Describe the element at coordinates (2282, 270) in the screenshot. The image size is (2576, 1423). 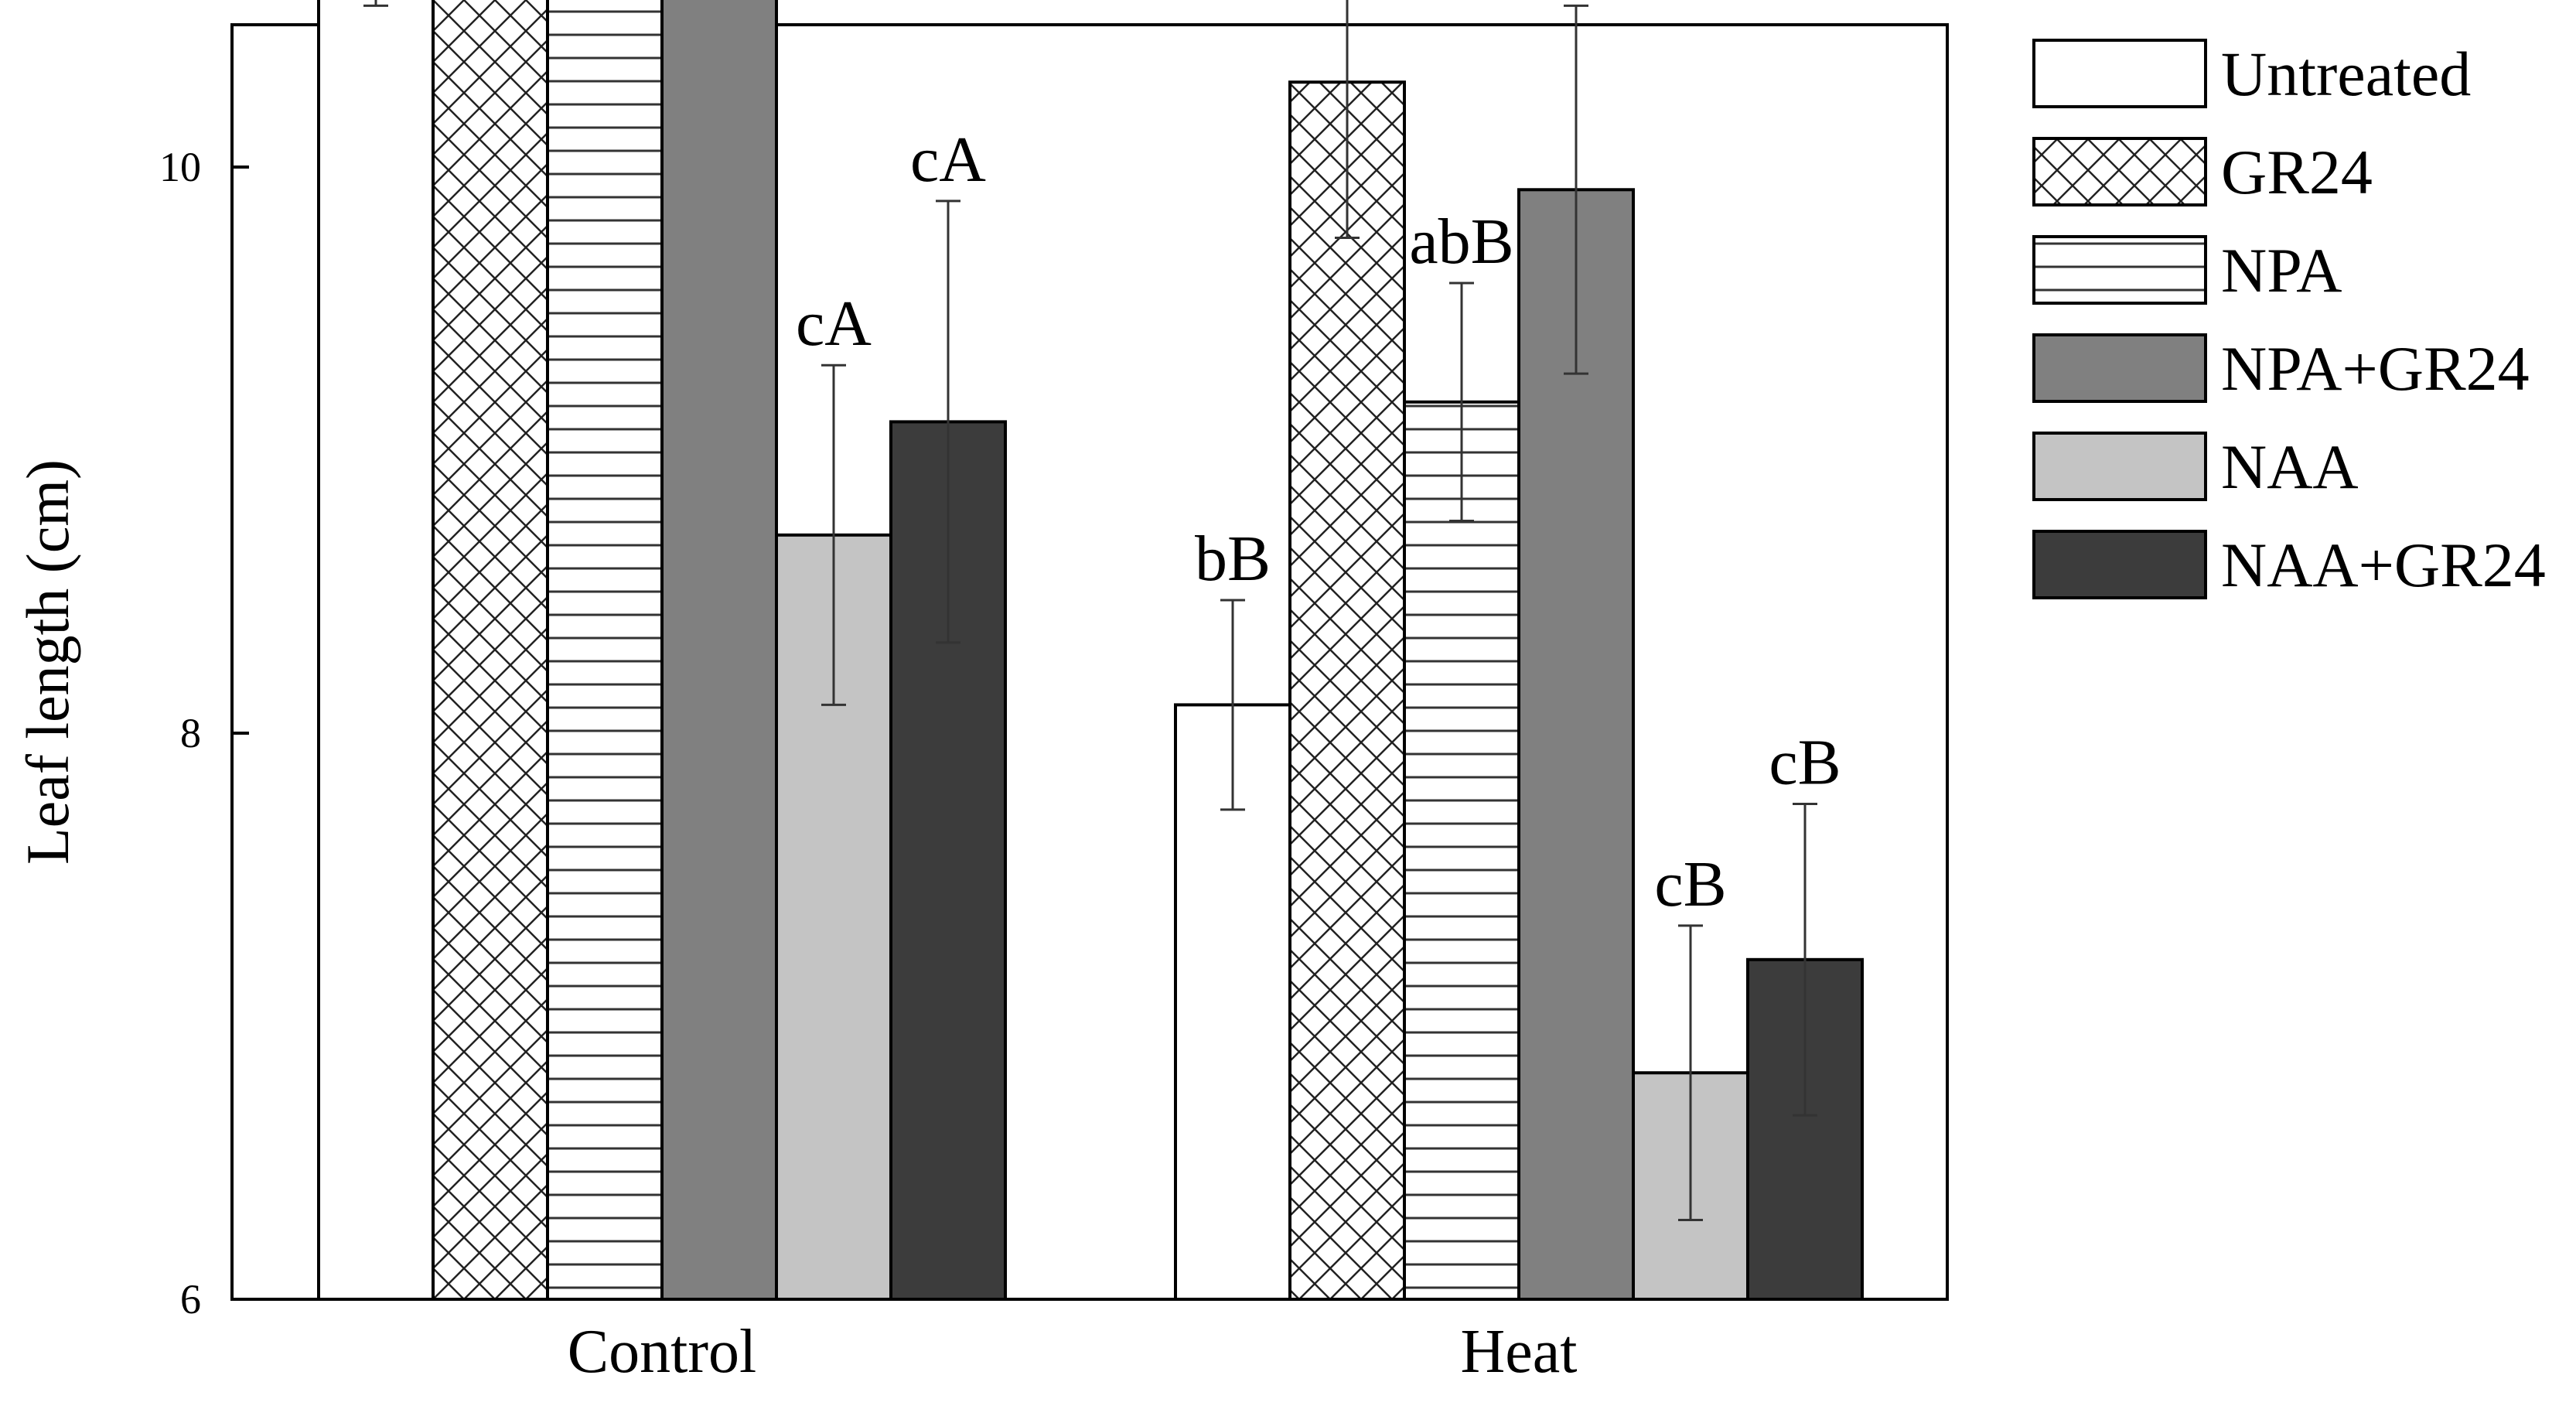
I see `legend-label: NPA` at that location.